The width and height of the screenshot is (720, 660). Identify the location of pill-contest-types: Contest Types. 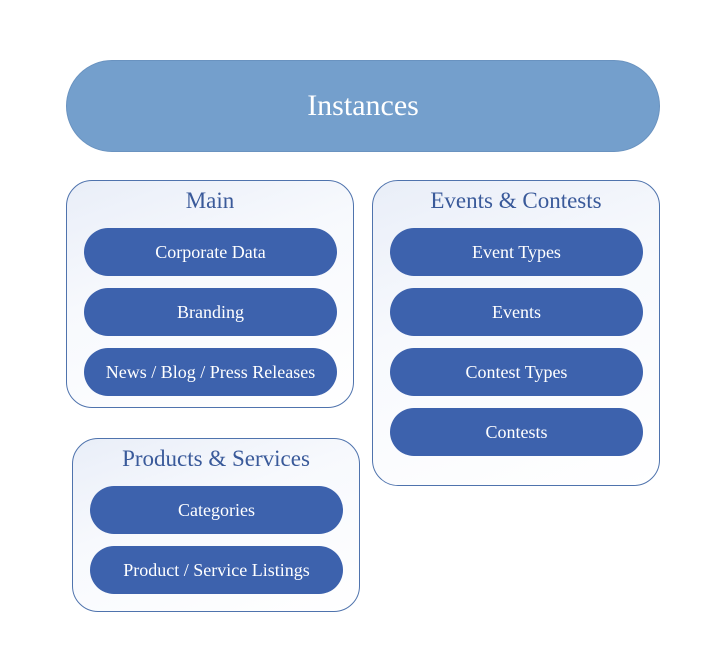
(516, 372).